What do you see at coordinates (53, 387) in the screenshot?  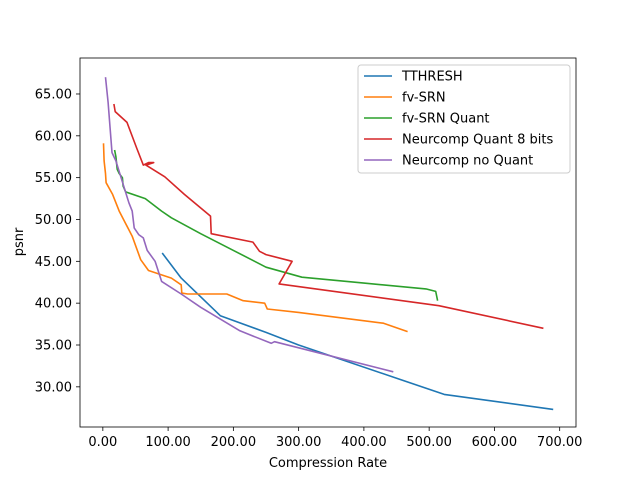 I see `y-tick-label: 30.00` at bounding box center [53, 387].